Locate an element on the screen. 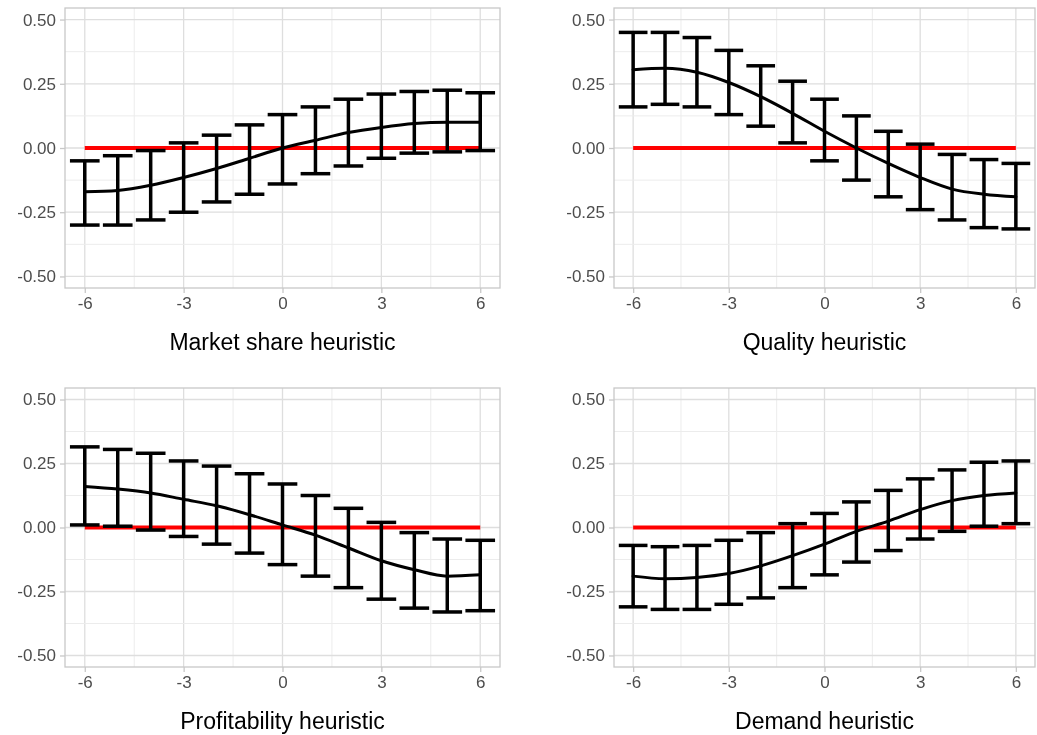 The width and height of the screenshot is (1037, 735). x-axis-title: Profitability heuristic is located at coordinates (282, 721).